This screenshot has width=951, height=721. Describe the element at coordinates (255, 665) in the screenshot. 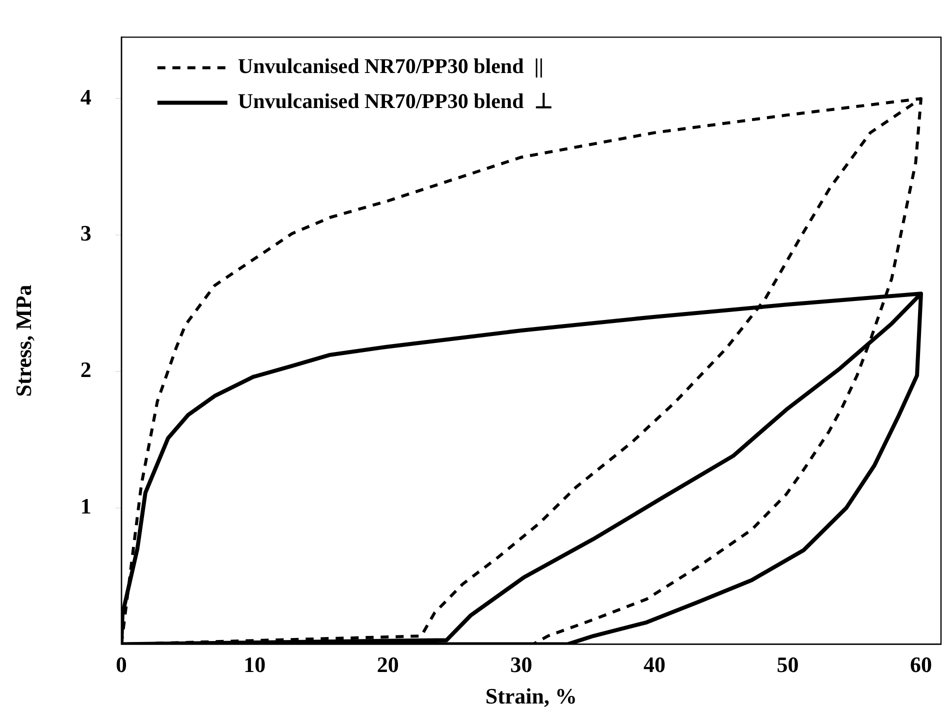

I see `x-tick-label: 10` at that location.